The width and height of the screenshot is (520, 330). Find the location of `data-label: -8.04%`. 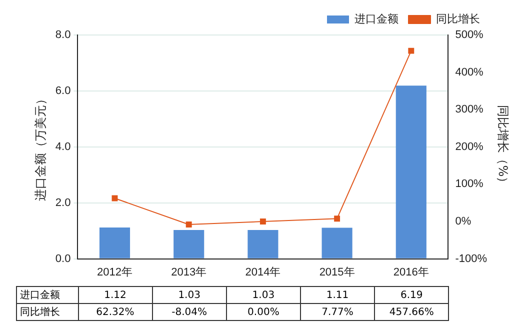

data-label: -8.04% is located at coordinates (189, 312).